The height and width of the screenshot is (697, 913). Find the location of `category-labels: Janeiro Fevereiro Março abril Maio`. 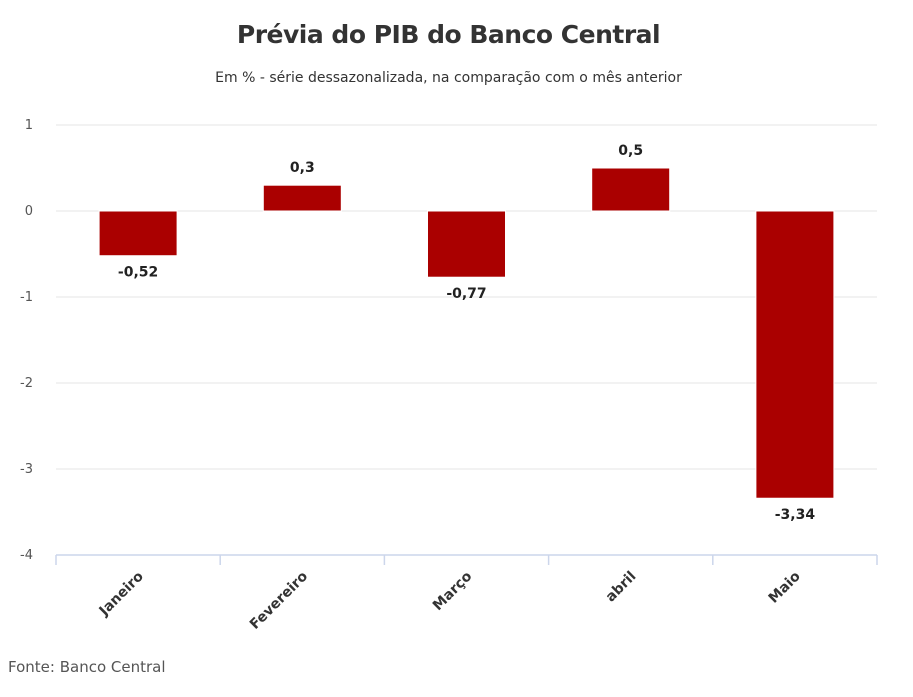

category-labels: Janeiro Fevereiro Março abril Maio is located at coordinates (450, 600).